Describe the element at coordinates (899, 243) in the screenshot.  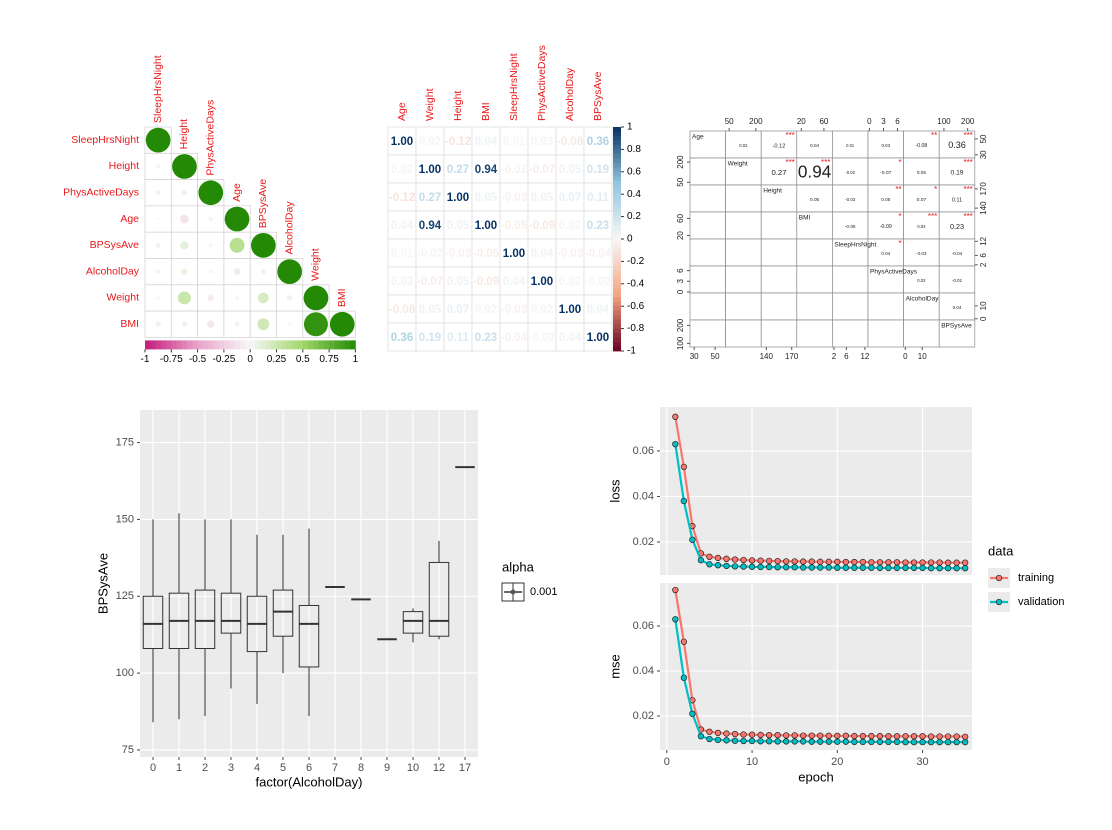
I see `significance: *` at that location.